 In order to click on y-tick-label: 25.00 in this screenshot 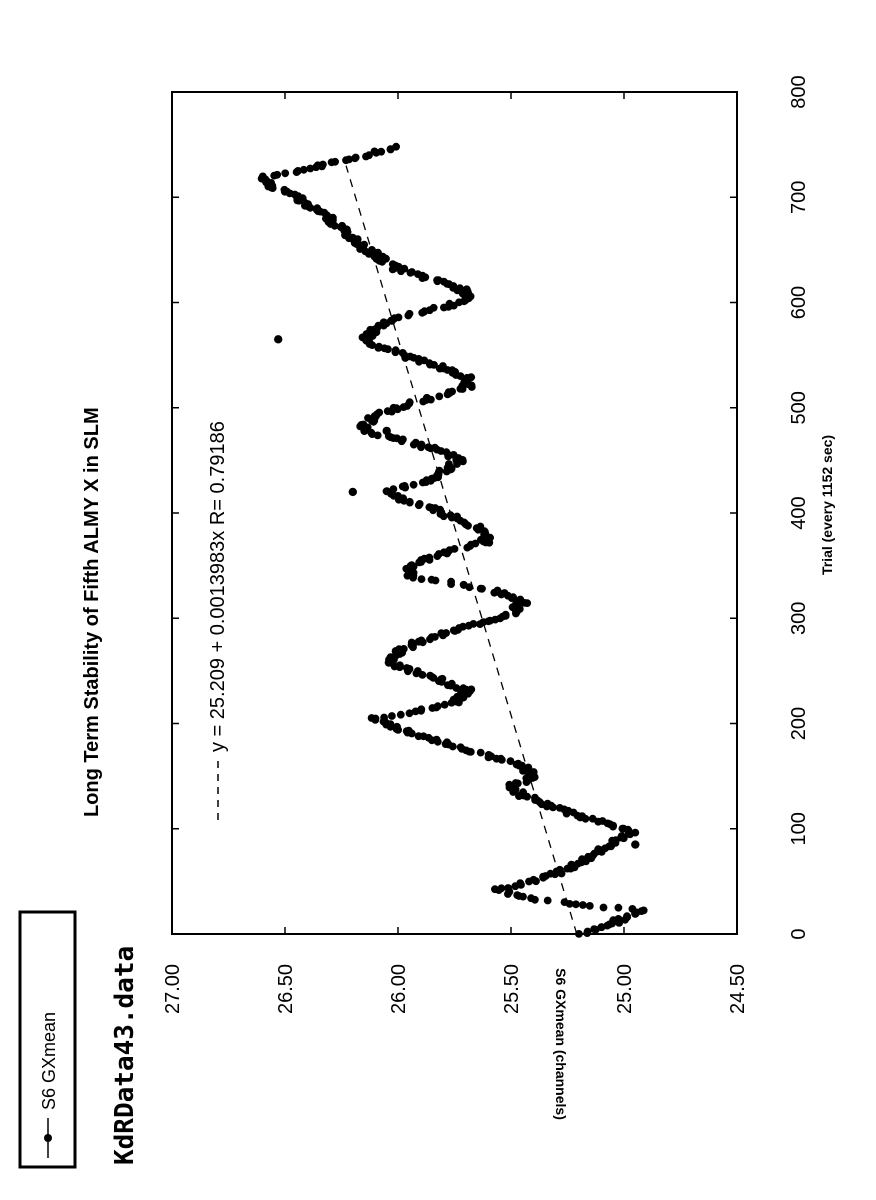, I will do `click(625, 989)`.